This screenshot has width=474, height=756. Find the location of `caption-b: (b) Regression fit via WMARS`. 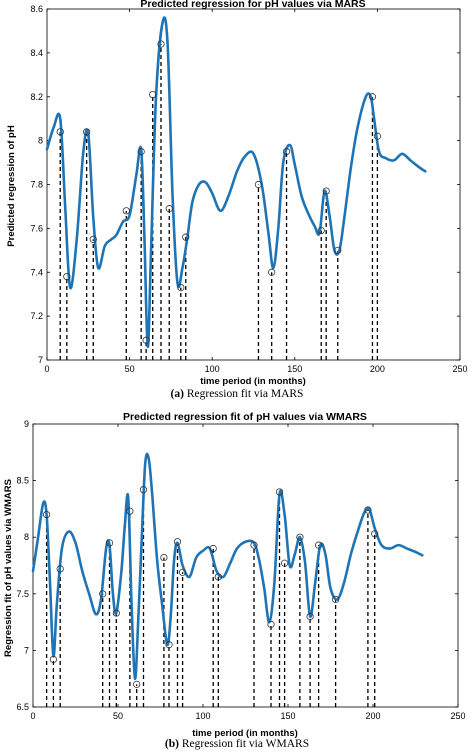

caption-b: (b) Regression fit via WMARS is located at coordinates (237, 744).